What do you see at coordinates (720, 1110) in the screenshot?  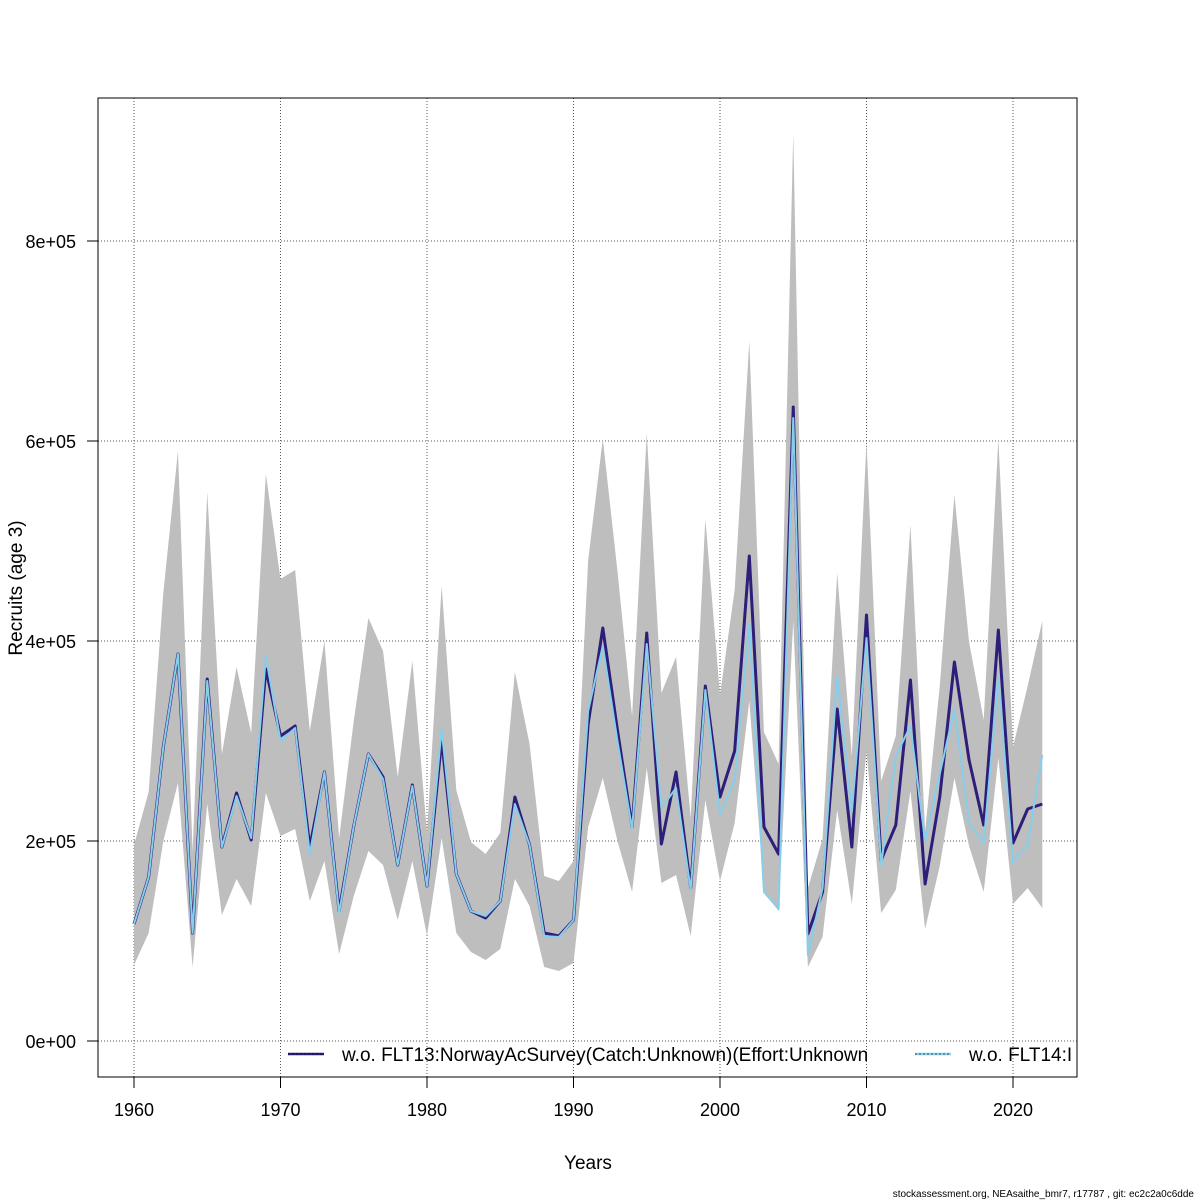 I see `x-tick-label: 2000` at bounding box center [720, 1110].